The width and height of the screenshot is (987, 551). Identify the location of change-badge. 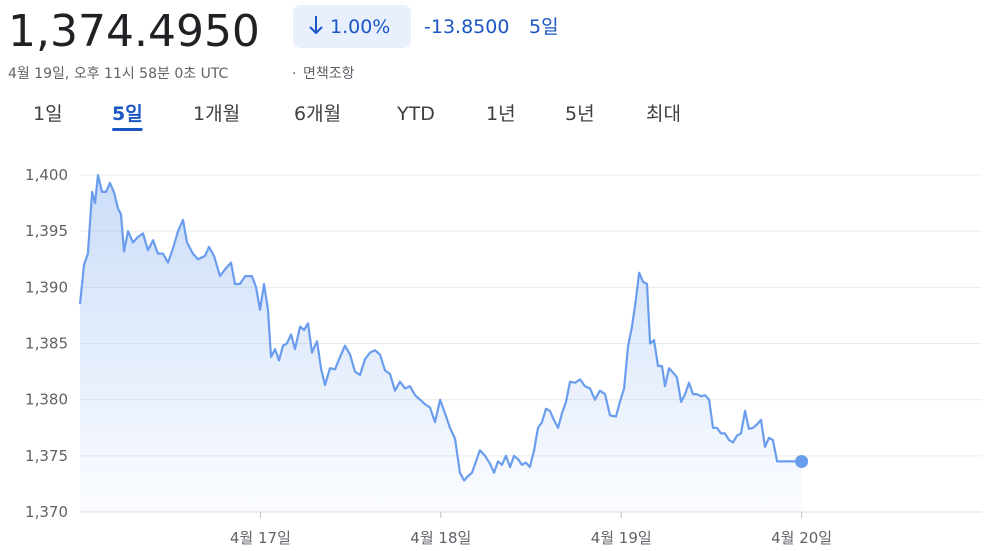
(352, 26).